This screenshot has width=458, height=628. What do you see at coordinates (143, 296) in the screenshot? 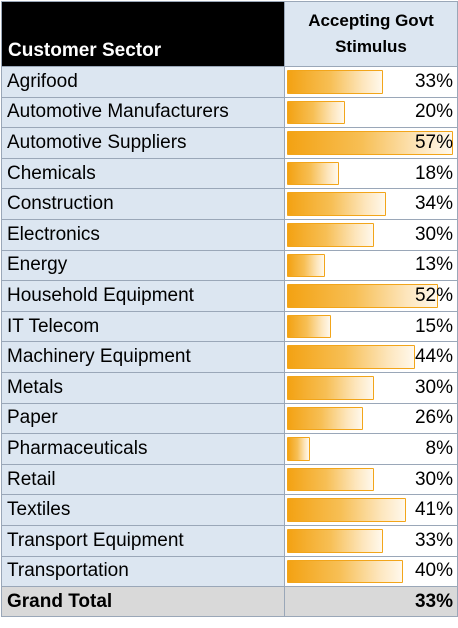
I see `sector-cell: Household Equipment` at bounding box center [143, 296].